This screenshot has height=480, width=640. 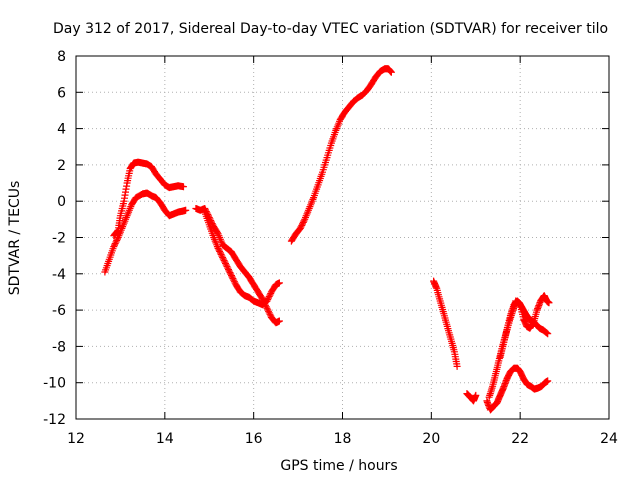 I want to click on y-tick-label: -10, so click(x=54, y=384).